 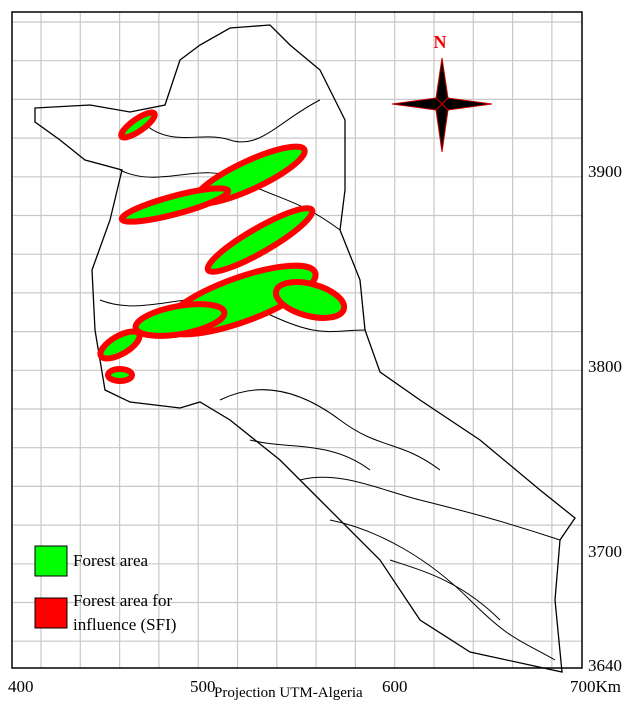 I want to click on x-label: 500, so click(x=203, y=686).